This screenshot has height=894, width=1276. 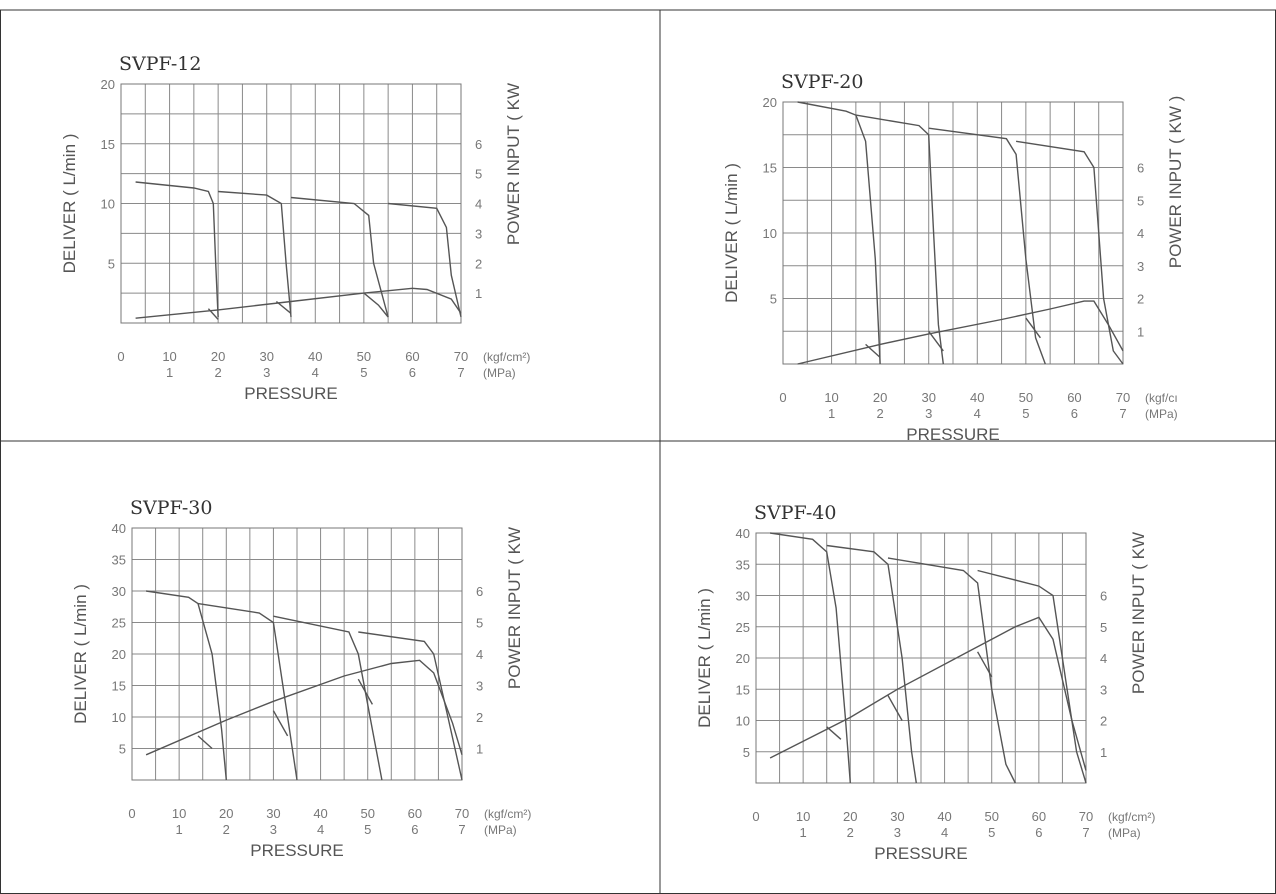 I want to click on x-unit-mpa-label: (MPa), so click(x=1161, y=414).